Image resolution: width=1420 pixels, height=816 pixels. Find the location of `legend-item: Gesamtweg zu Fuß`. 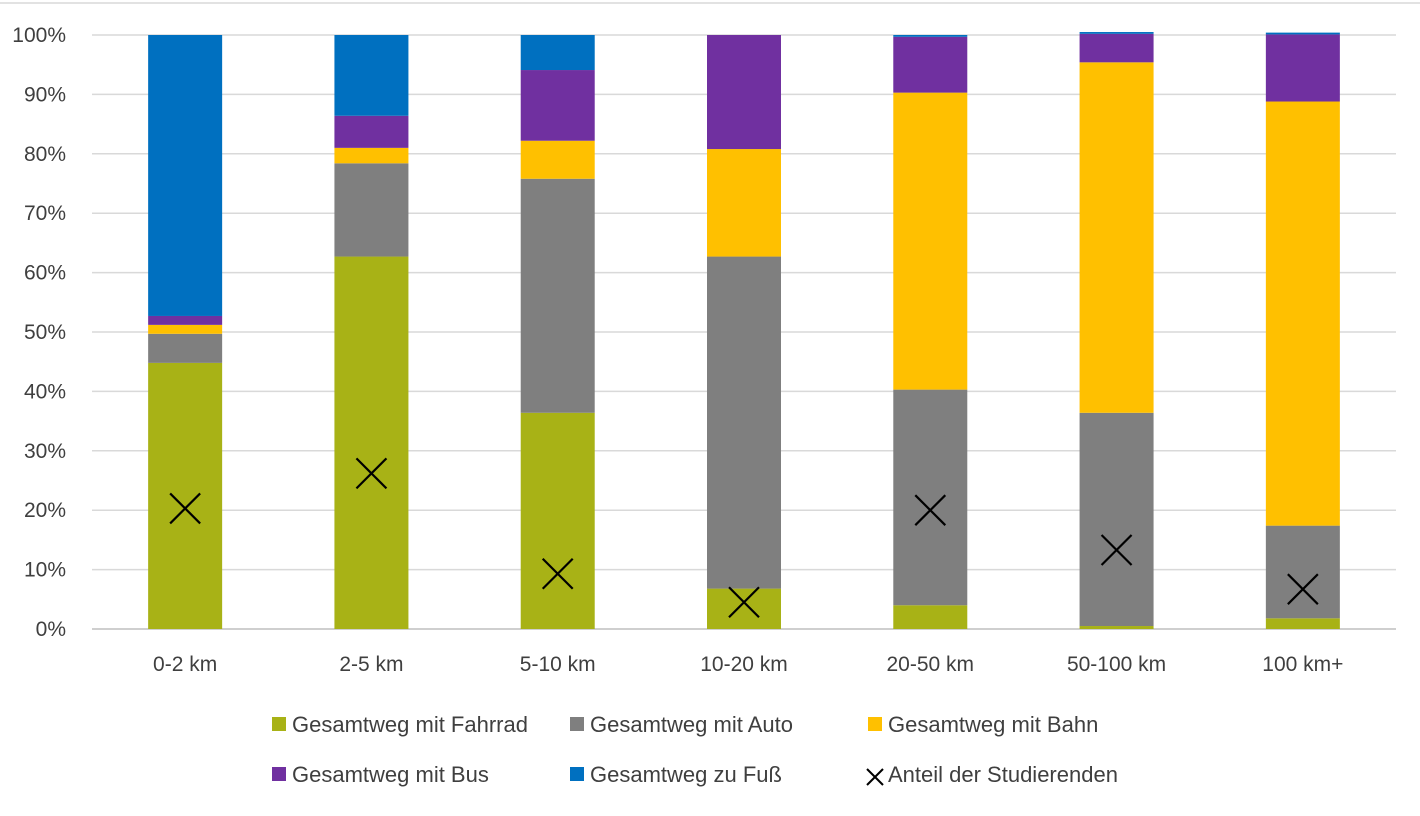

legend-item: Gesamtweg zu Fuß is located at coordinates (676, 774).